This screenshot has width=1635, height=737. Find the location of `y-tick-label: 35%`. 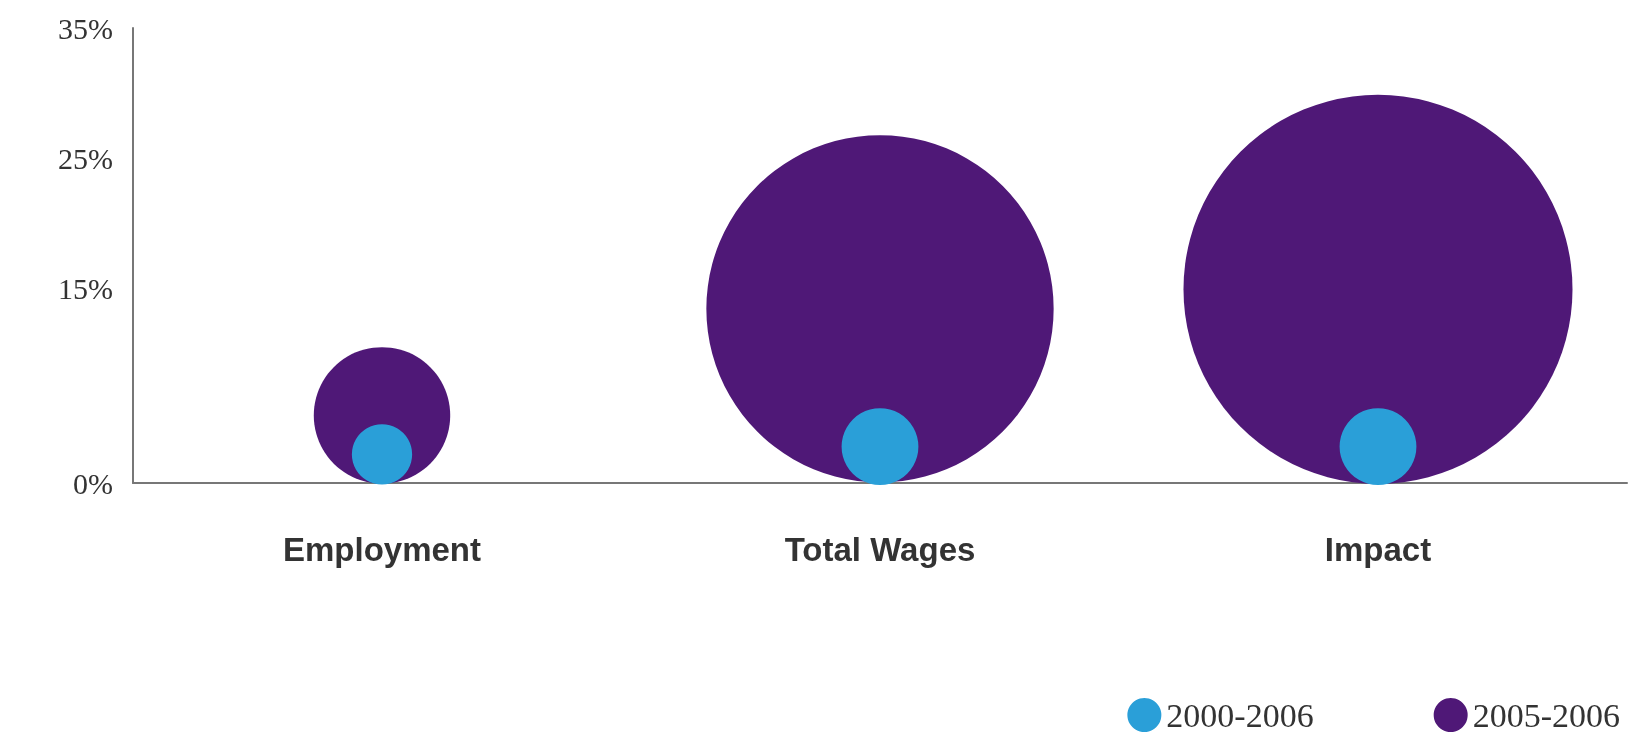

y-tick-label: 35% is located at coordinates (85, 28).